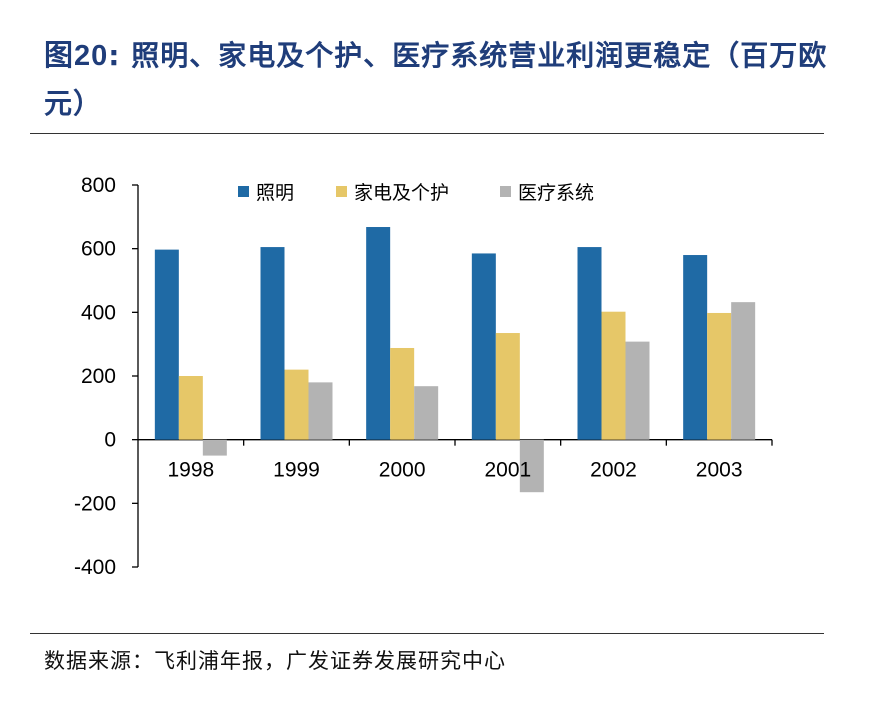 The width and height of the screenshot is (872, 706). What do you see at coordinates (589, 343) in the screenshot?
I see `bar-照明-2002` at bounding box center [589, 343].